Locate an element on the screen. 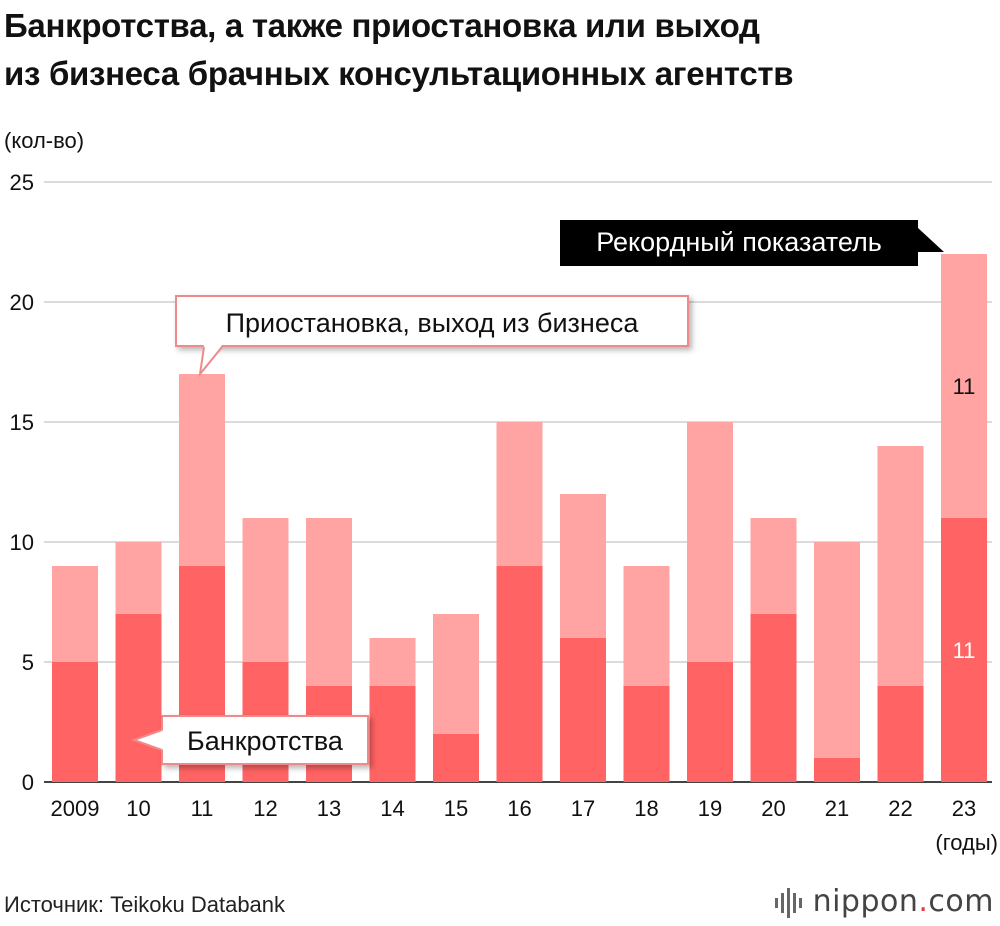  callout-bankruptcy: Банкротства is located at coordinates (250, 740).